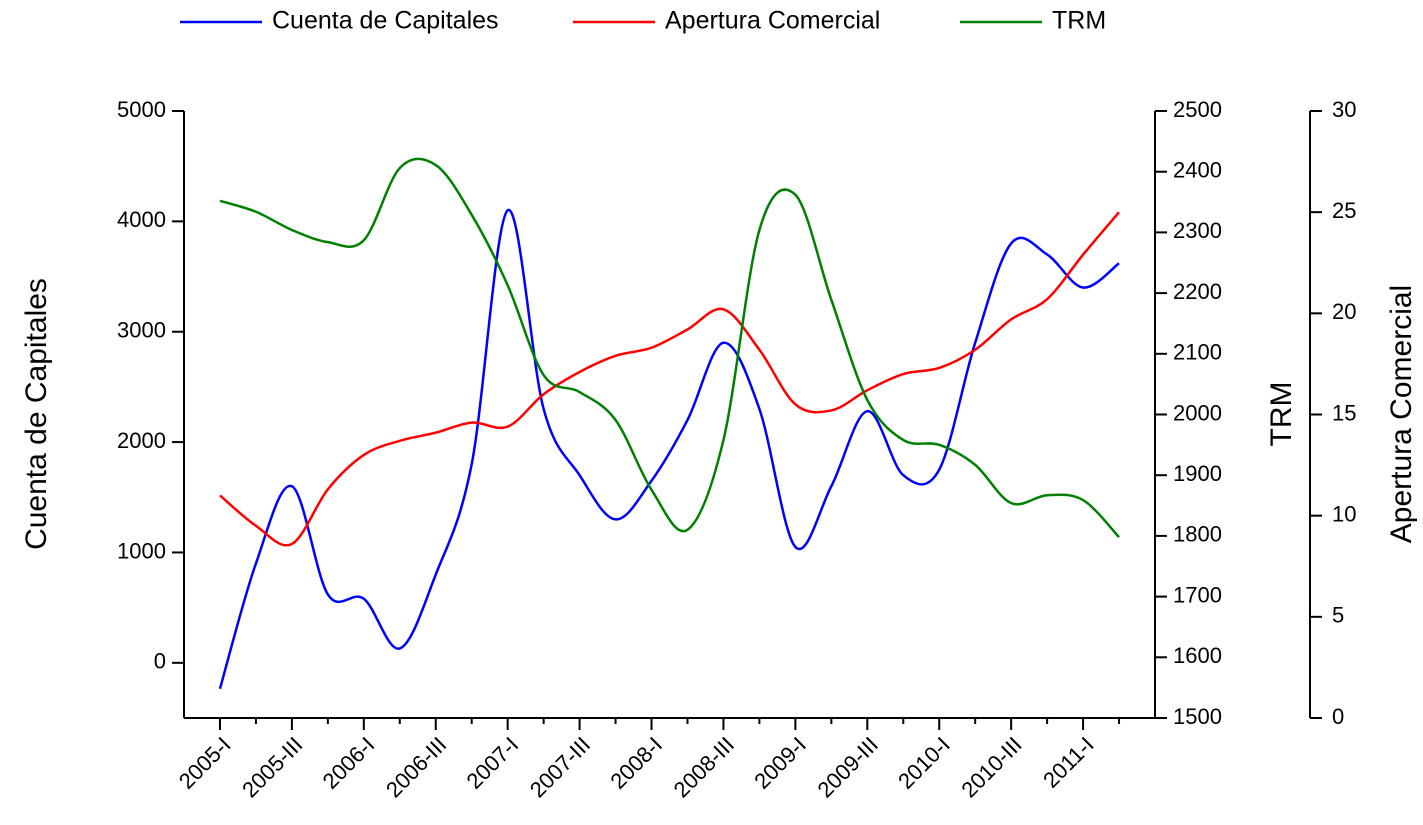  Describe the element at coordinates (416, 767) in the screenshot. I see `x-tick-label: 2006-III` at that location.